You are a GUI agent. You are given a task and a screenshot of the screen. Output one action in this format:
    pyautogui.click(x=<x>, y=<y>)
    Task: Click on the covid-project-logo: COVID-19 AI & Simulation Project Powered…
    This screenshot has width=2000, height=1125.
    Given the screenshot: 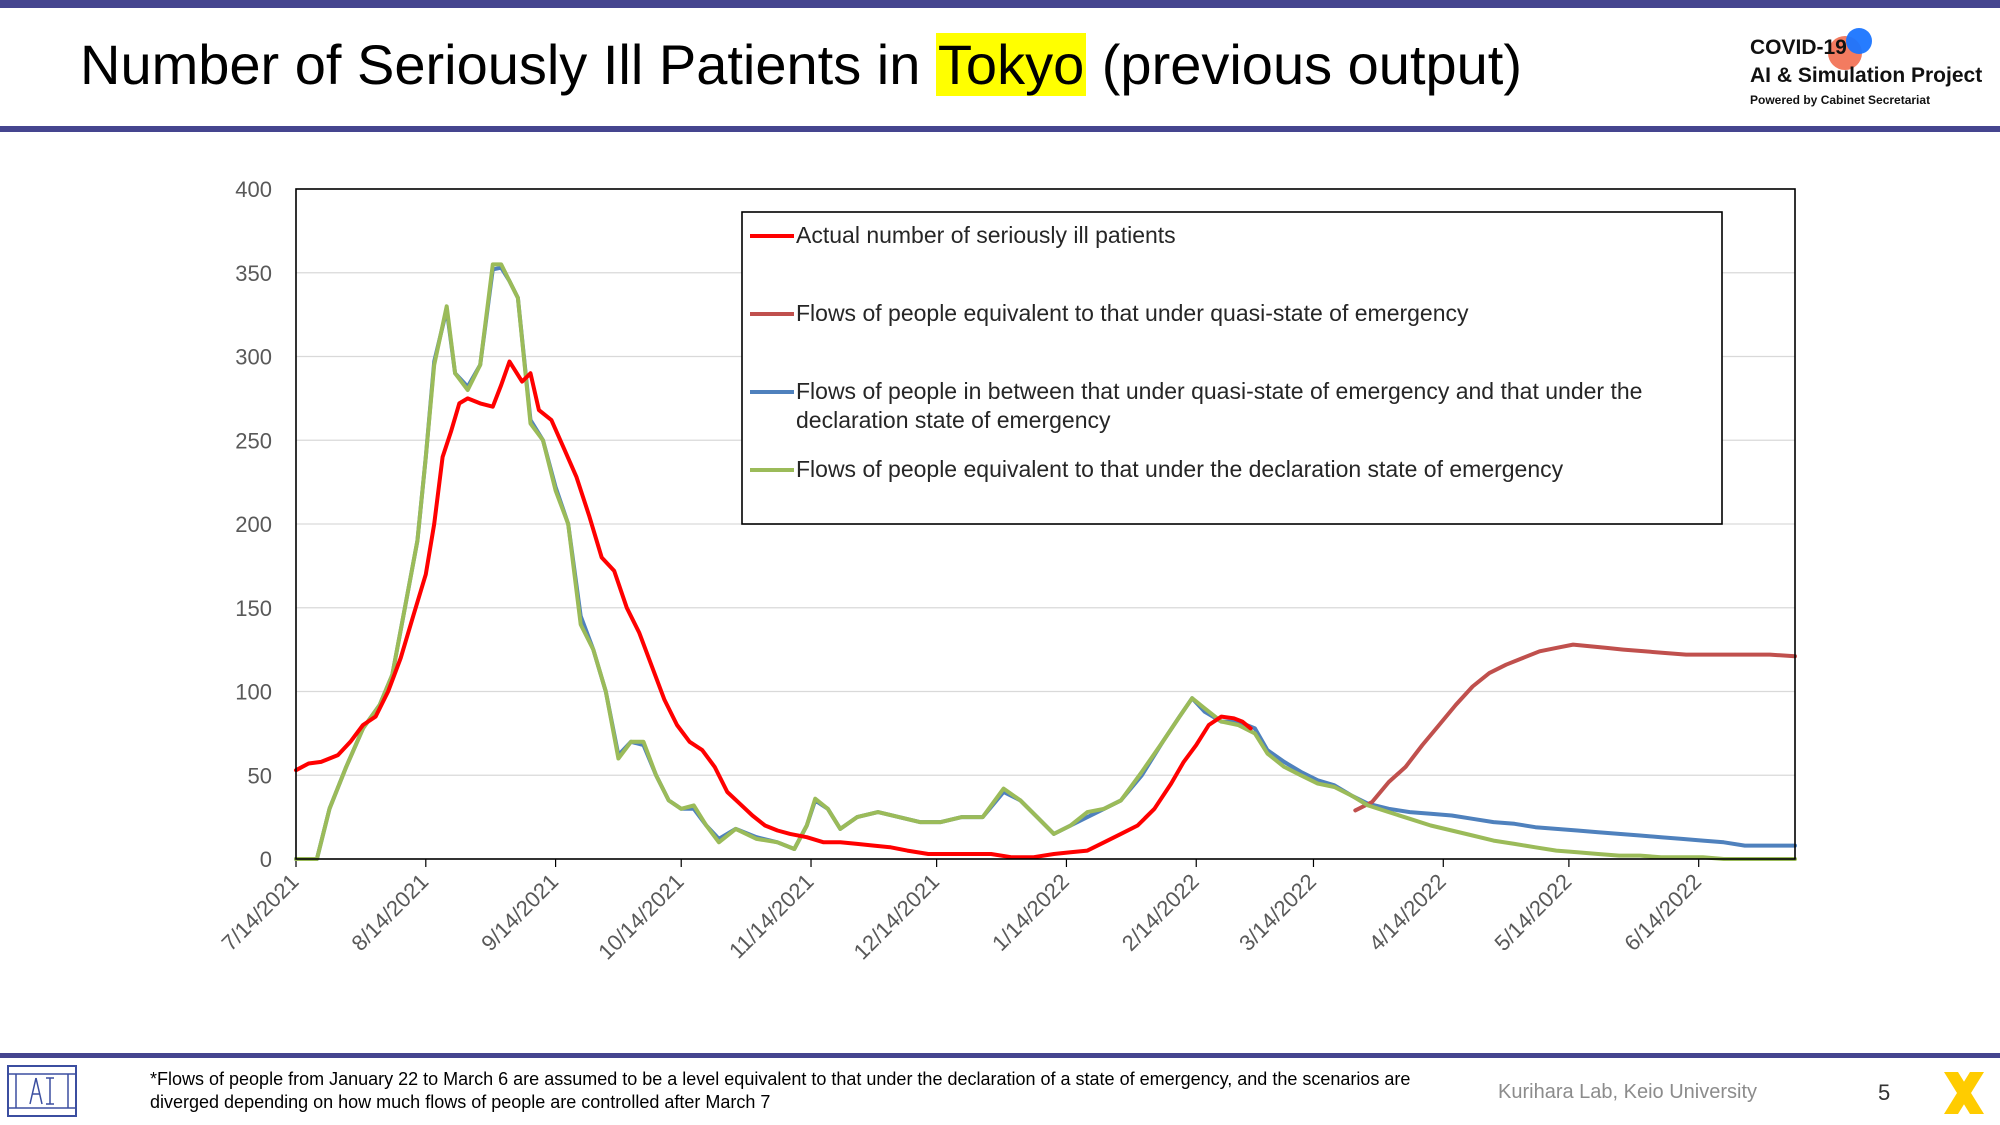 What is the action you would take?
    pyautogui.click(x=1864, y=71)
    